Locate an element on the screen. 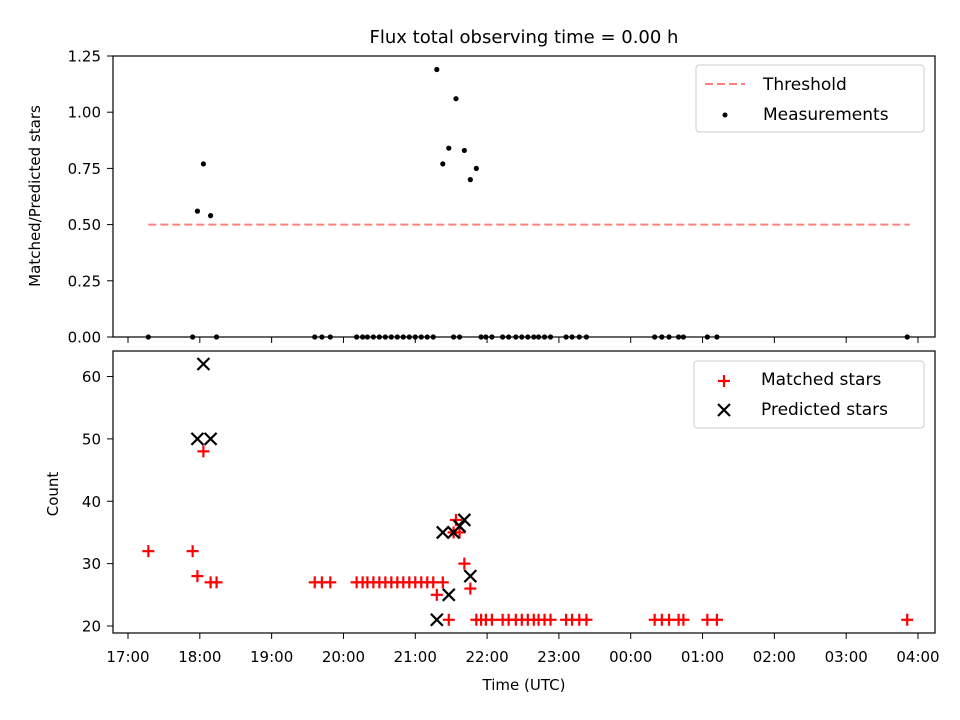 The height and width of the screenshot is (720, 960). legend-predicted-label: Predicted stars is located at coordinates (824, 410).